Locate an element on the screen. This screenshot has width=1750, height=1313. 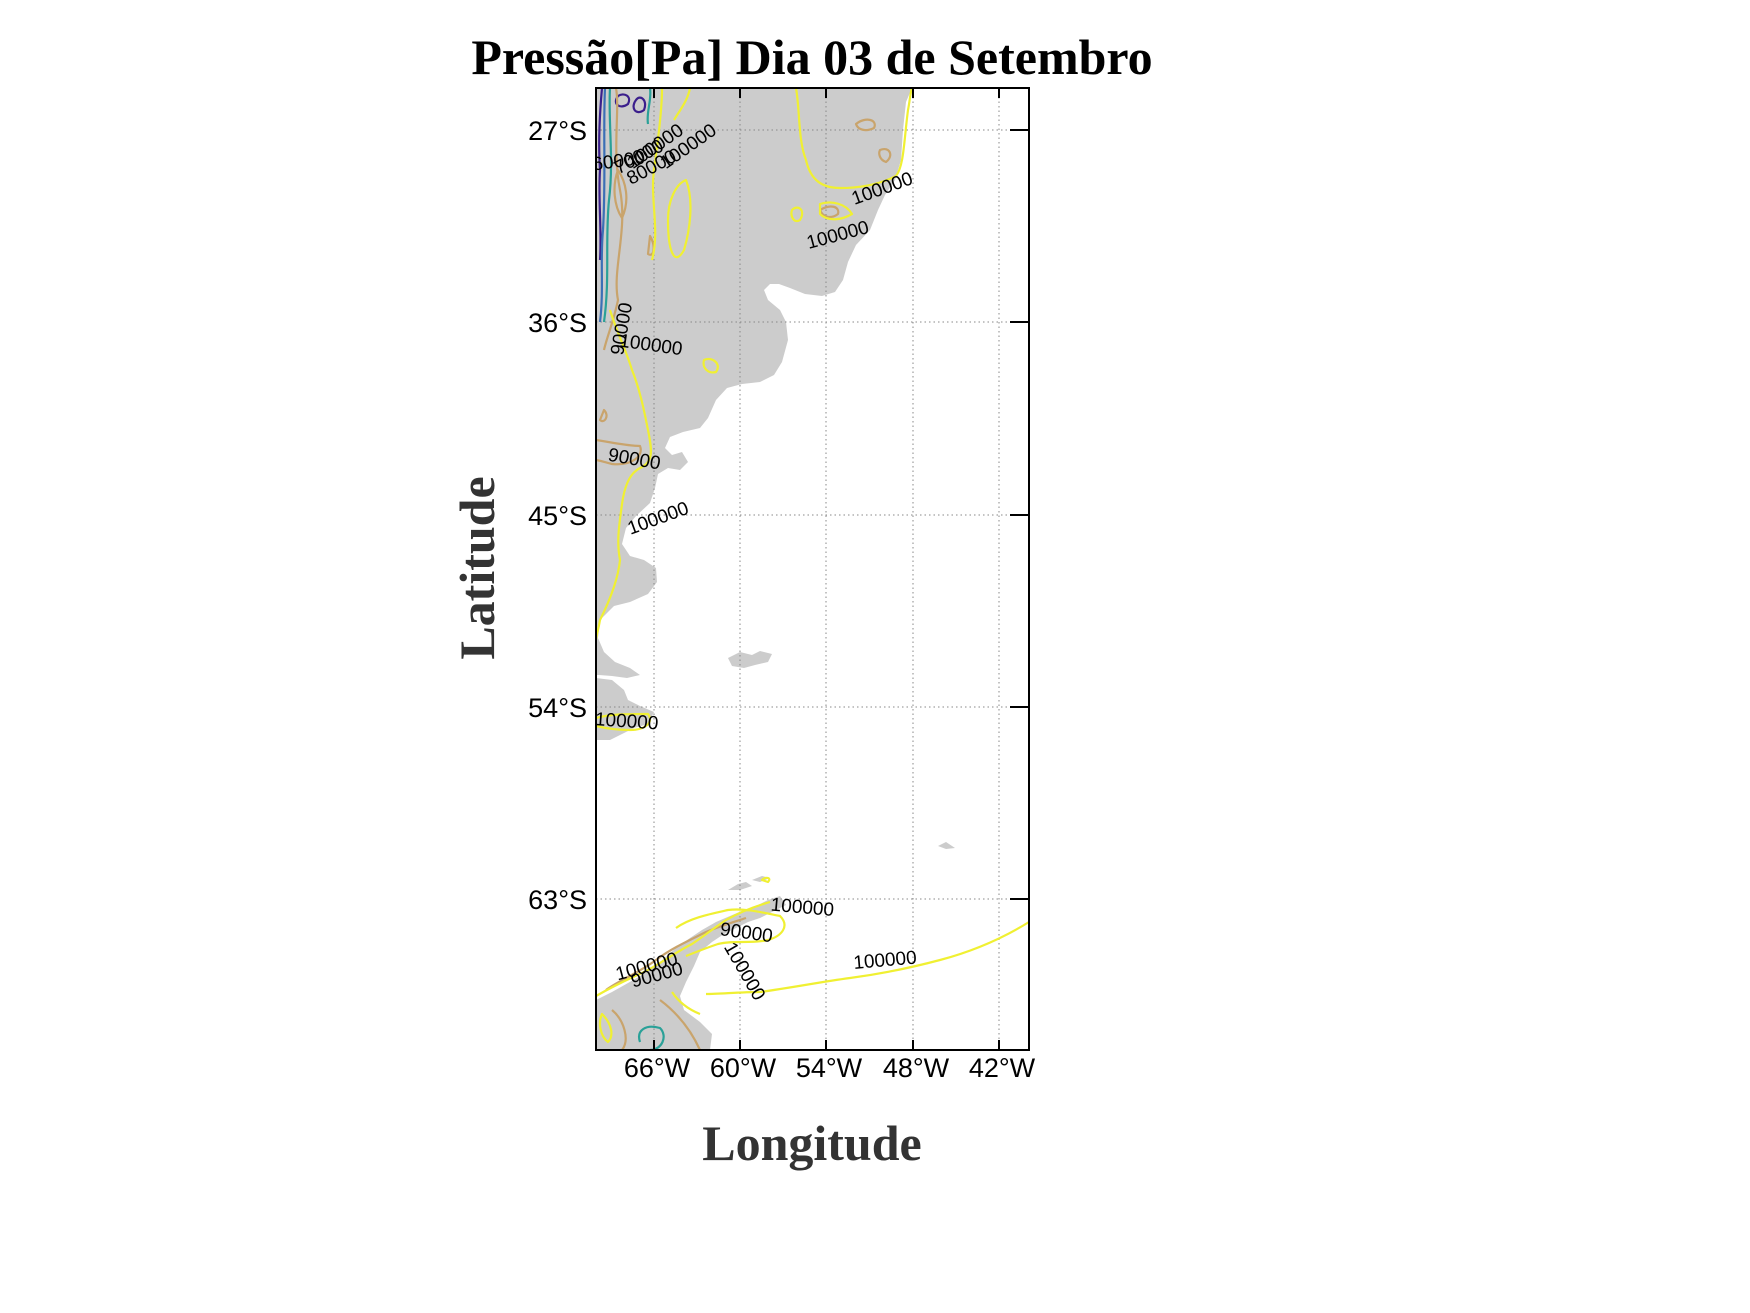
tierra-del-fuego-landmass is located at coordinates (625, 709).